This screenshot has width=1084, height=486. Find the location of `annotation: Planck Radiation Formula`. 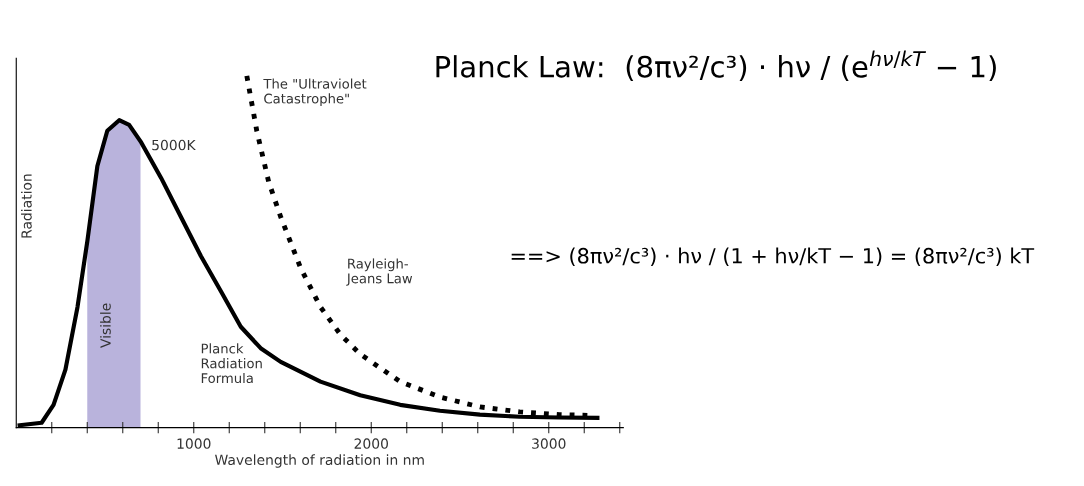

annotation: Planck Radiation Formula is located at coordinates (231, 363).